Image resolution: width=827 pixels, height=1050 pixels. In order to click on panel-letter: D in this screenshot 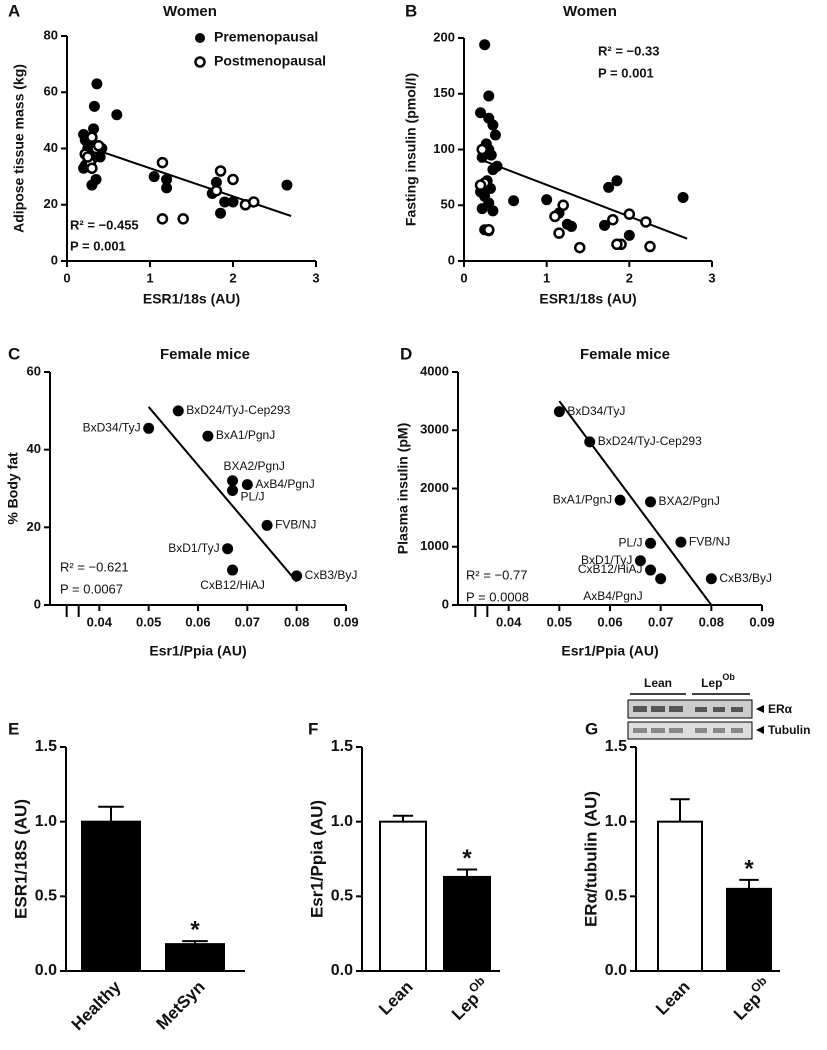, I will do `click(406, 353)`.